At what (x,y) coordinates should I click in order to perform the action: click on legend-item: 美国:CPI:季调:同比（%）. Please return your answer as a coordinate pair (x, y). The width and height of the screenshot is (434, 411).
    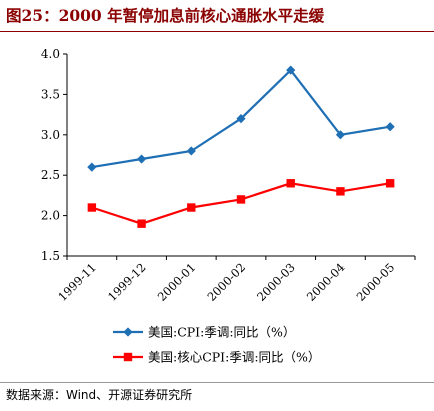
    Looking at the image, I should click on (204, 332).